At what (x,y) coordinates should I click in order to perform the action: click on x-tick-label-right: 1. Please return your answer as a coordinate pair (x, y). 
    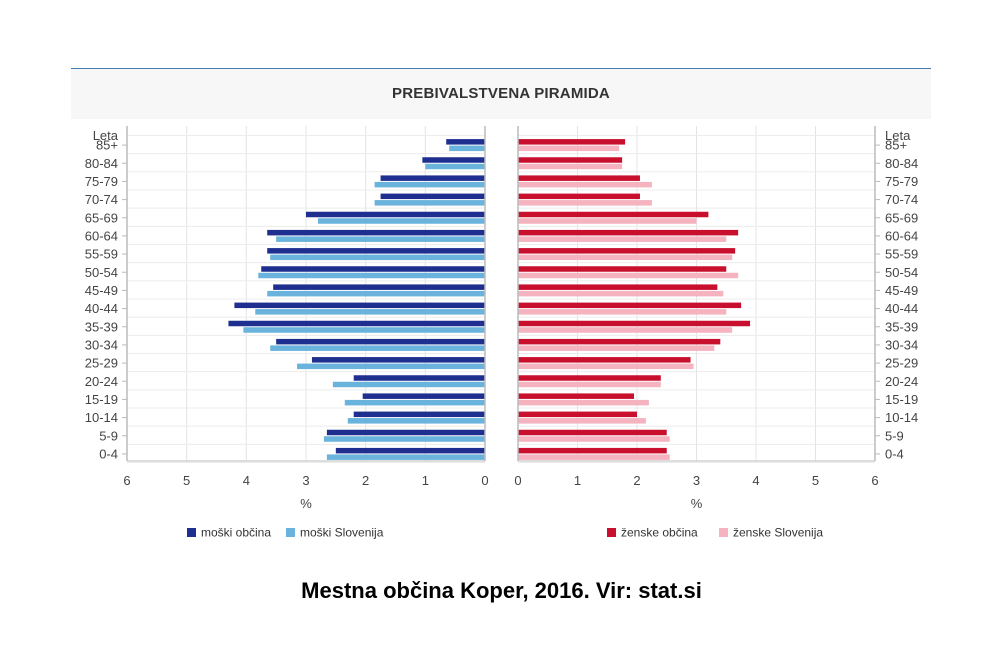
    Looking at the image, I should click on (577, 480).